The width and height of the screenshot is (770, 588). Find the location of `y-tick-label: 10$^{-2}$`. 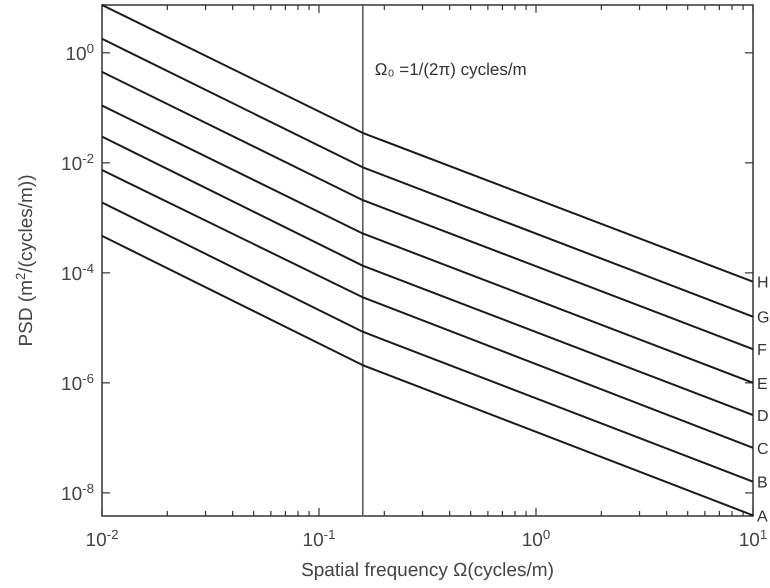

y-tick-label: 10$^{-2}$ is located at coordinates (77, 162).